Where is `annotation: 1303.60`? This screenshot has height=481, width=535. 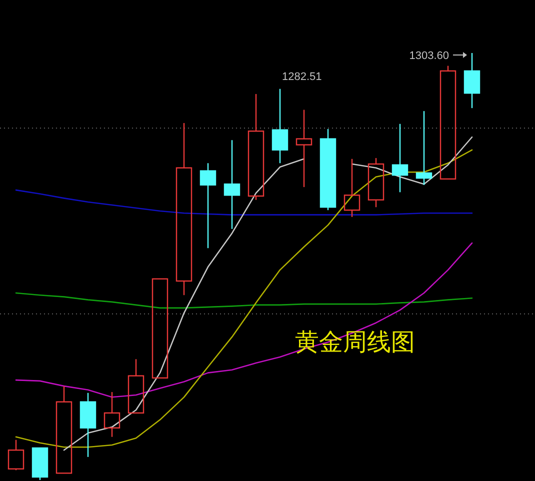
annotation: 1303.60 is located at coordinates (429, 56).